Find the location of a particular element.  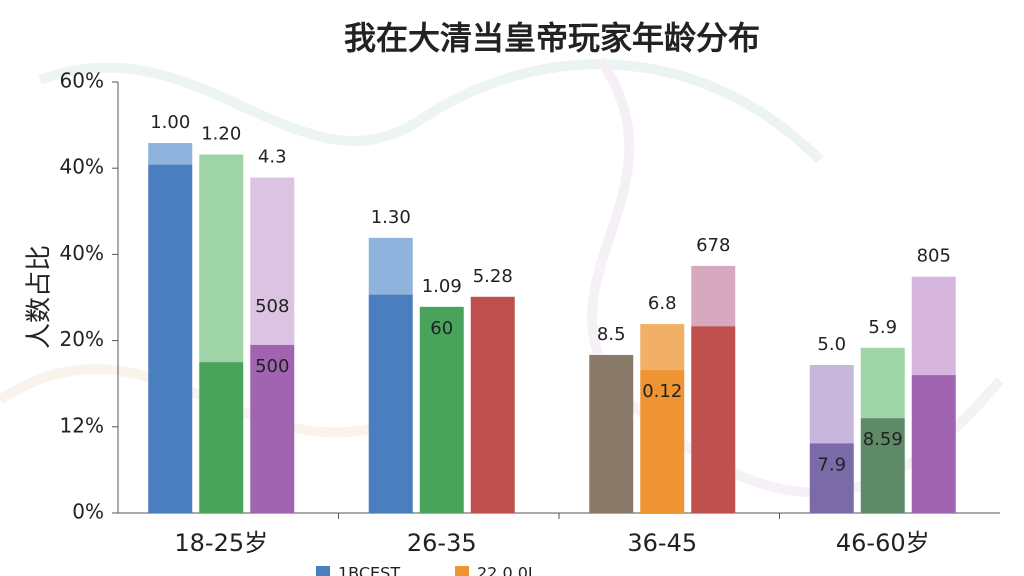

y-tick-label: 0% is located at coordinates (88, 512).